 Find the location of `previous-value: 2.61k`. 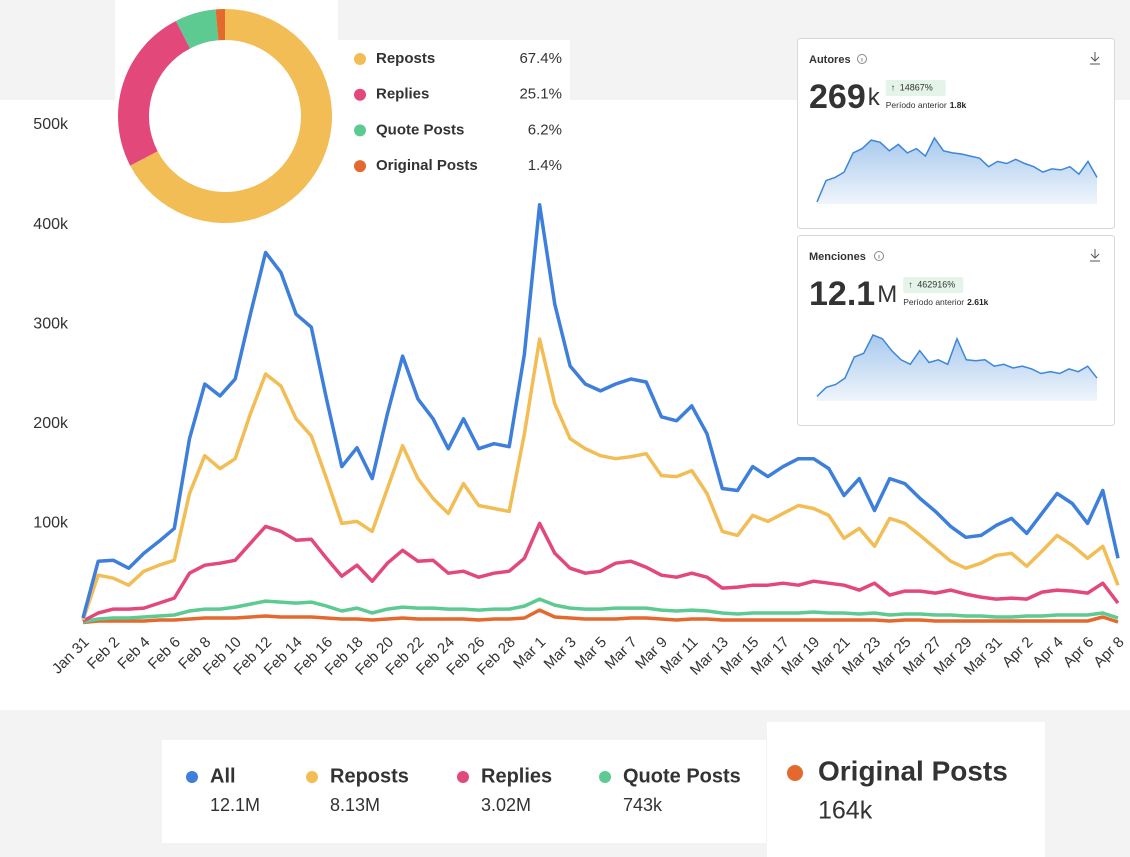

previous-value: 2.61k is located at coordinates (978, 302).